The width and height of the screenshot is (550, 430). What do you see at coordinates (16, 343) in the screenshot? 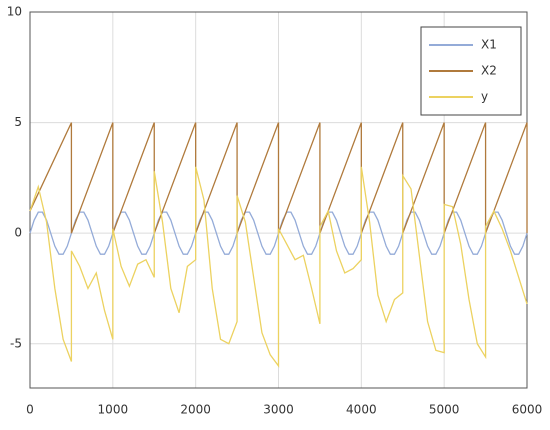
I see `y-tick-label: -5` at bounding box center [16, 343].